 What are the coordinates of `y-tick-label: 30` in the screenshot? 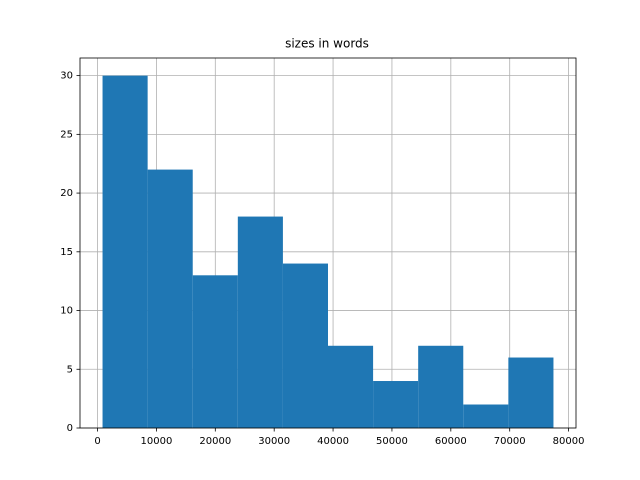 It's located at (66, 76).